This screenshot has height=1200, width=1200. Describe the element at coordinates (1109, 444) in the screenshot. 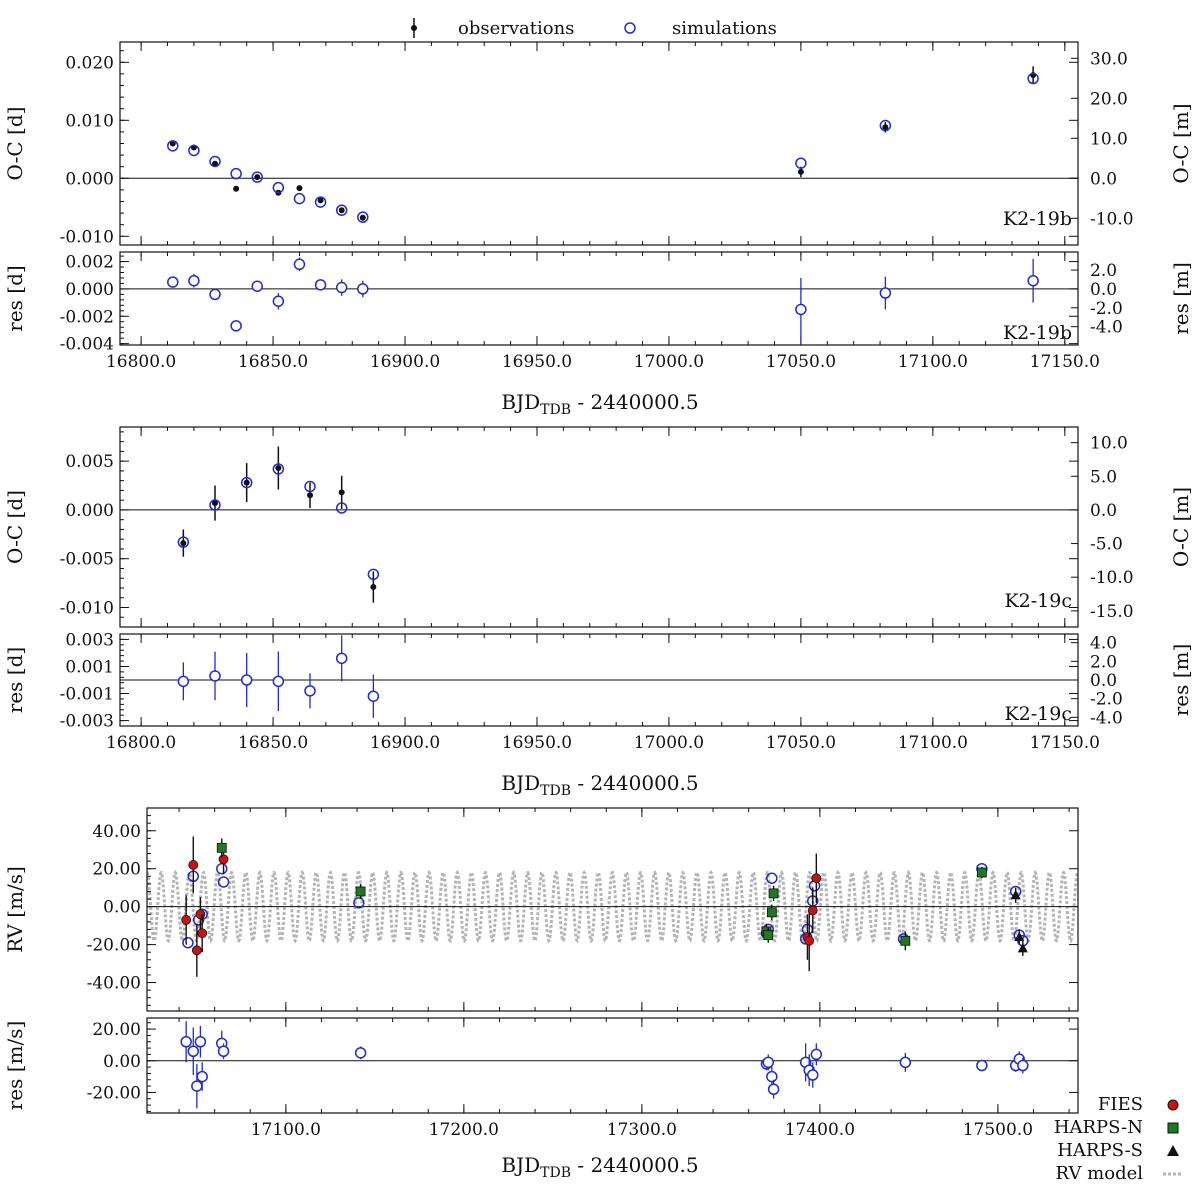

I see `ytick-right-label-c_oc: 10.0` at that location.